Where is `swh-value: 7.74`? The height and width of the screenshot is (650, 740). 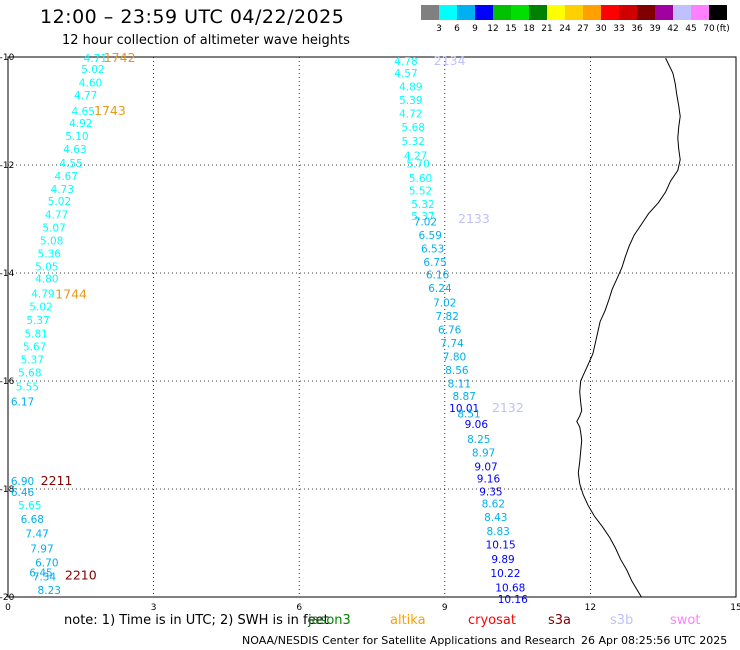
swh-value: 7.74 is located at coordinates (452, 344).